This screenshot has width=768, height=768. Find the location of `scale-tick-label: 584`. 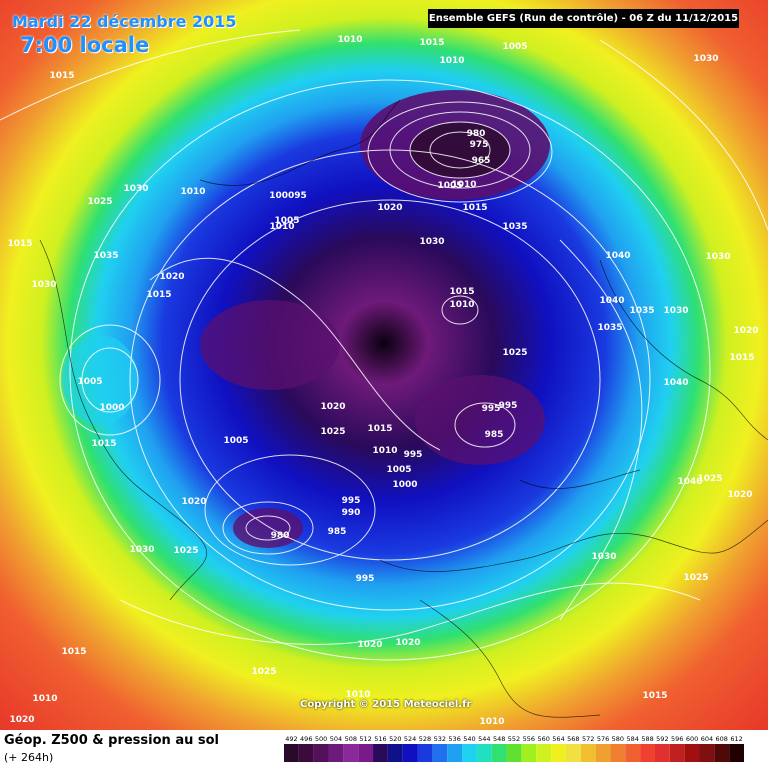

scale-tick-label: 584 is located at coordinates (632, 739).